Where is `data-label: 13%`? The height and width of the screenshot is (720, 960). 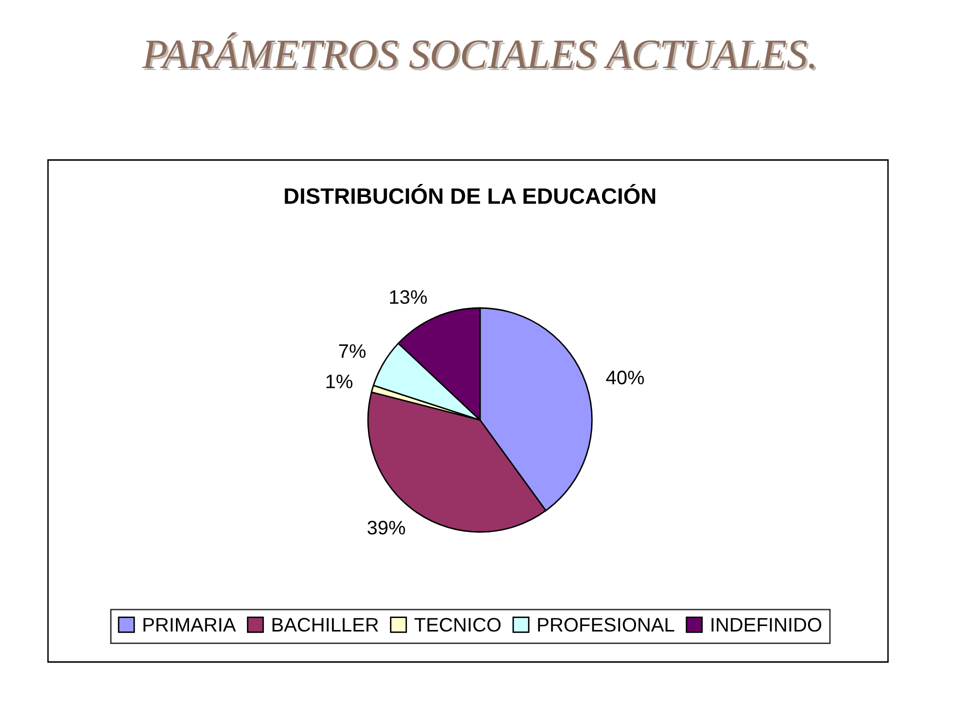 data-label: 13% is located at coordinates (408, 297).